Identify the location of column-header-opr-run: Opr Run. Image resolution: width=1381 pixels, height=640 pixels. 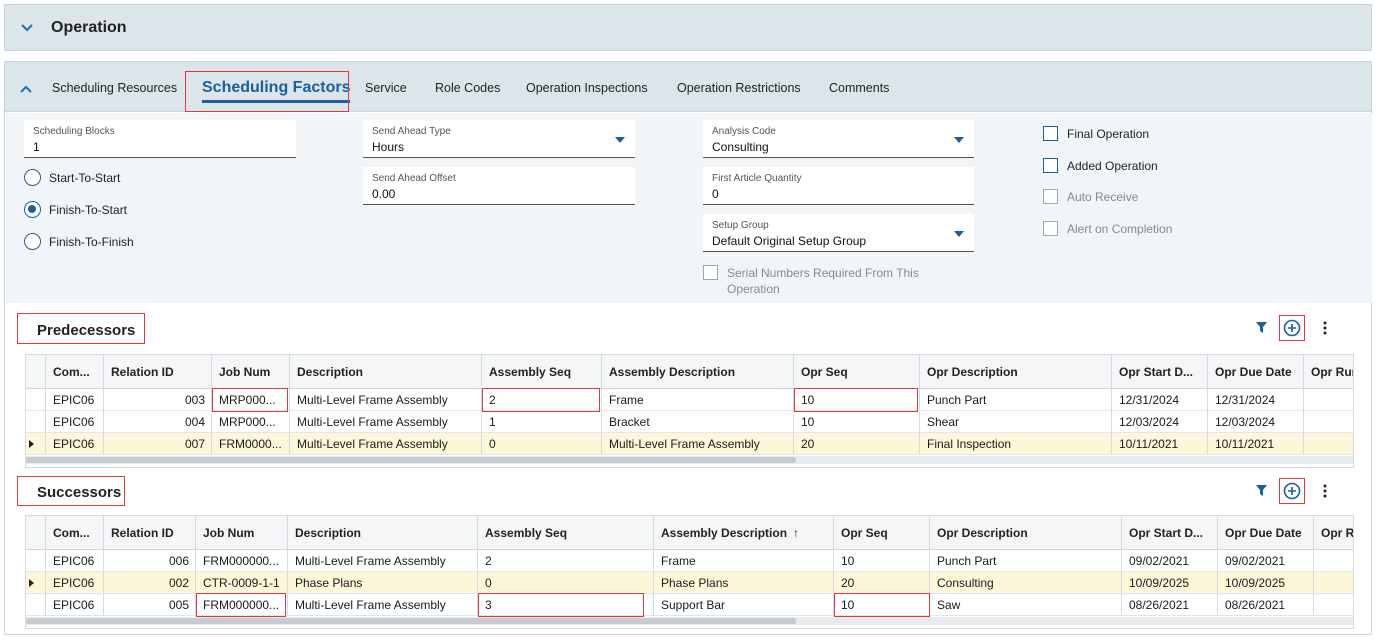
(1328, 371).